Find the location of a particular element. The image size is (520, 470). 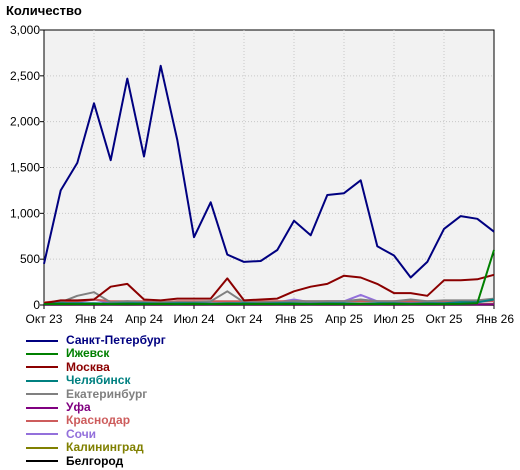

legend-item: Челябинск is located at coordinates (96, 380).